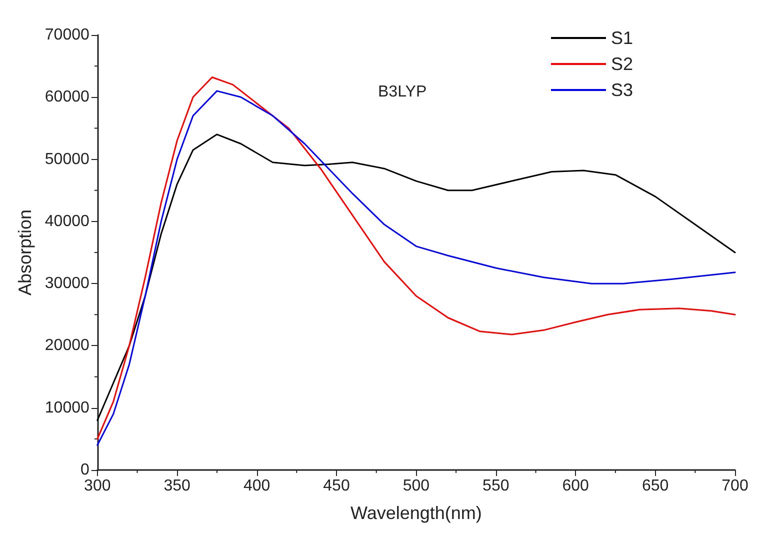 This screenshot has height=554, width=766. I want to click on y-tick-label: 10000, so click(67, 407).